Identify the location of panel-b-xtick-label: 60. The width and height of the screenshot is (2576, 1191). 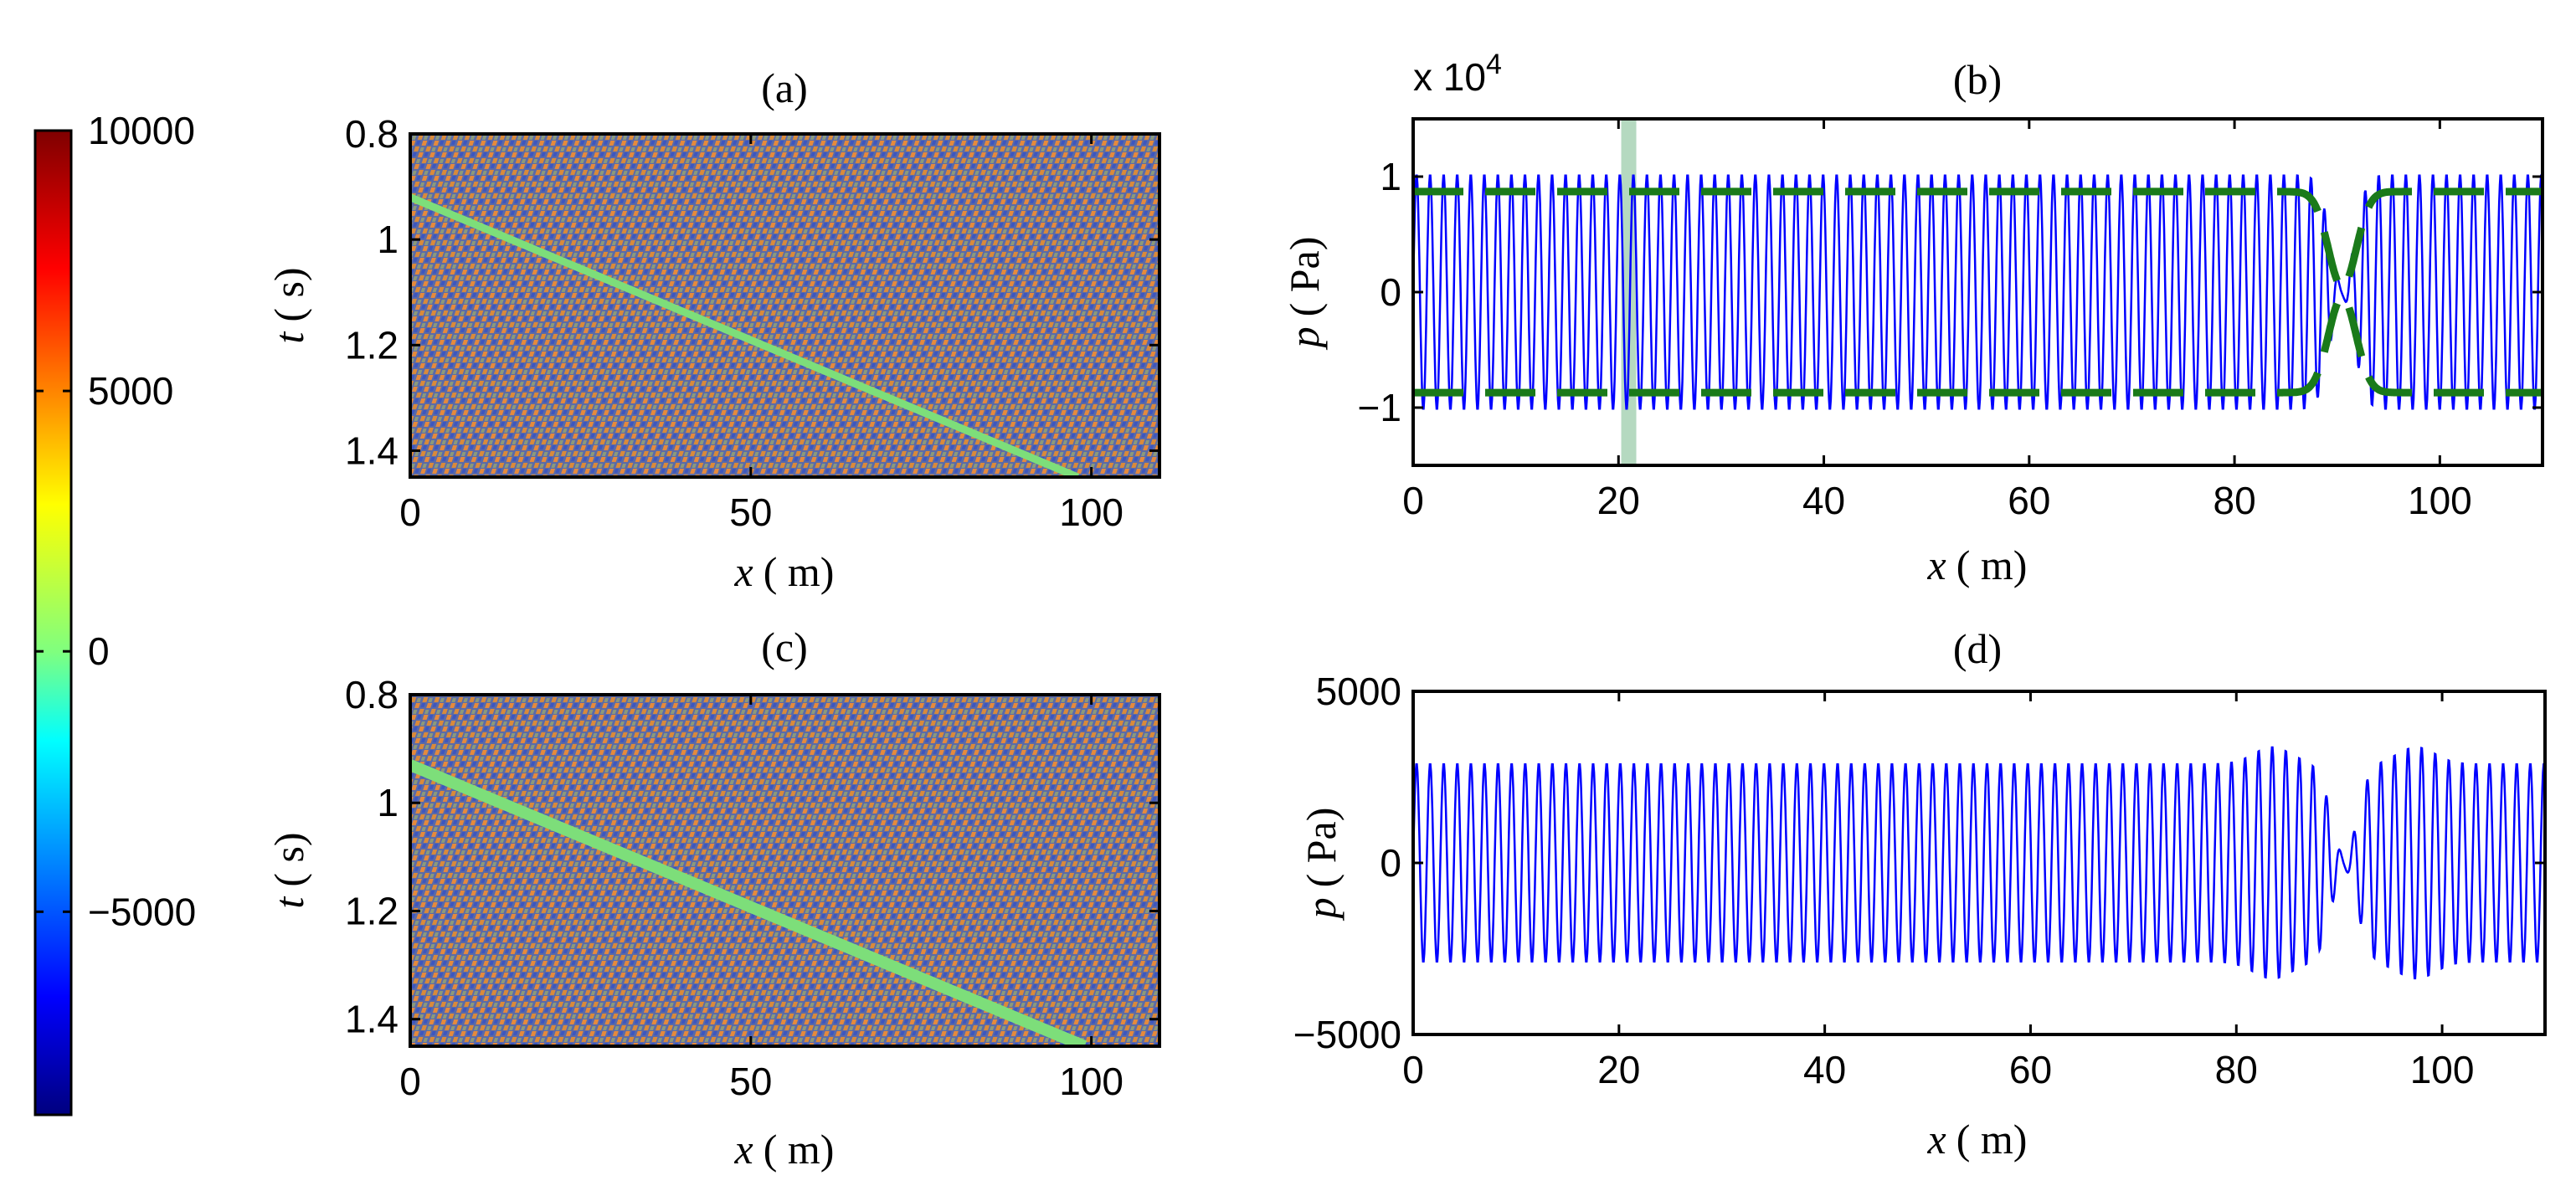
(2029, 501).